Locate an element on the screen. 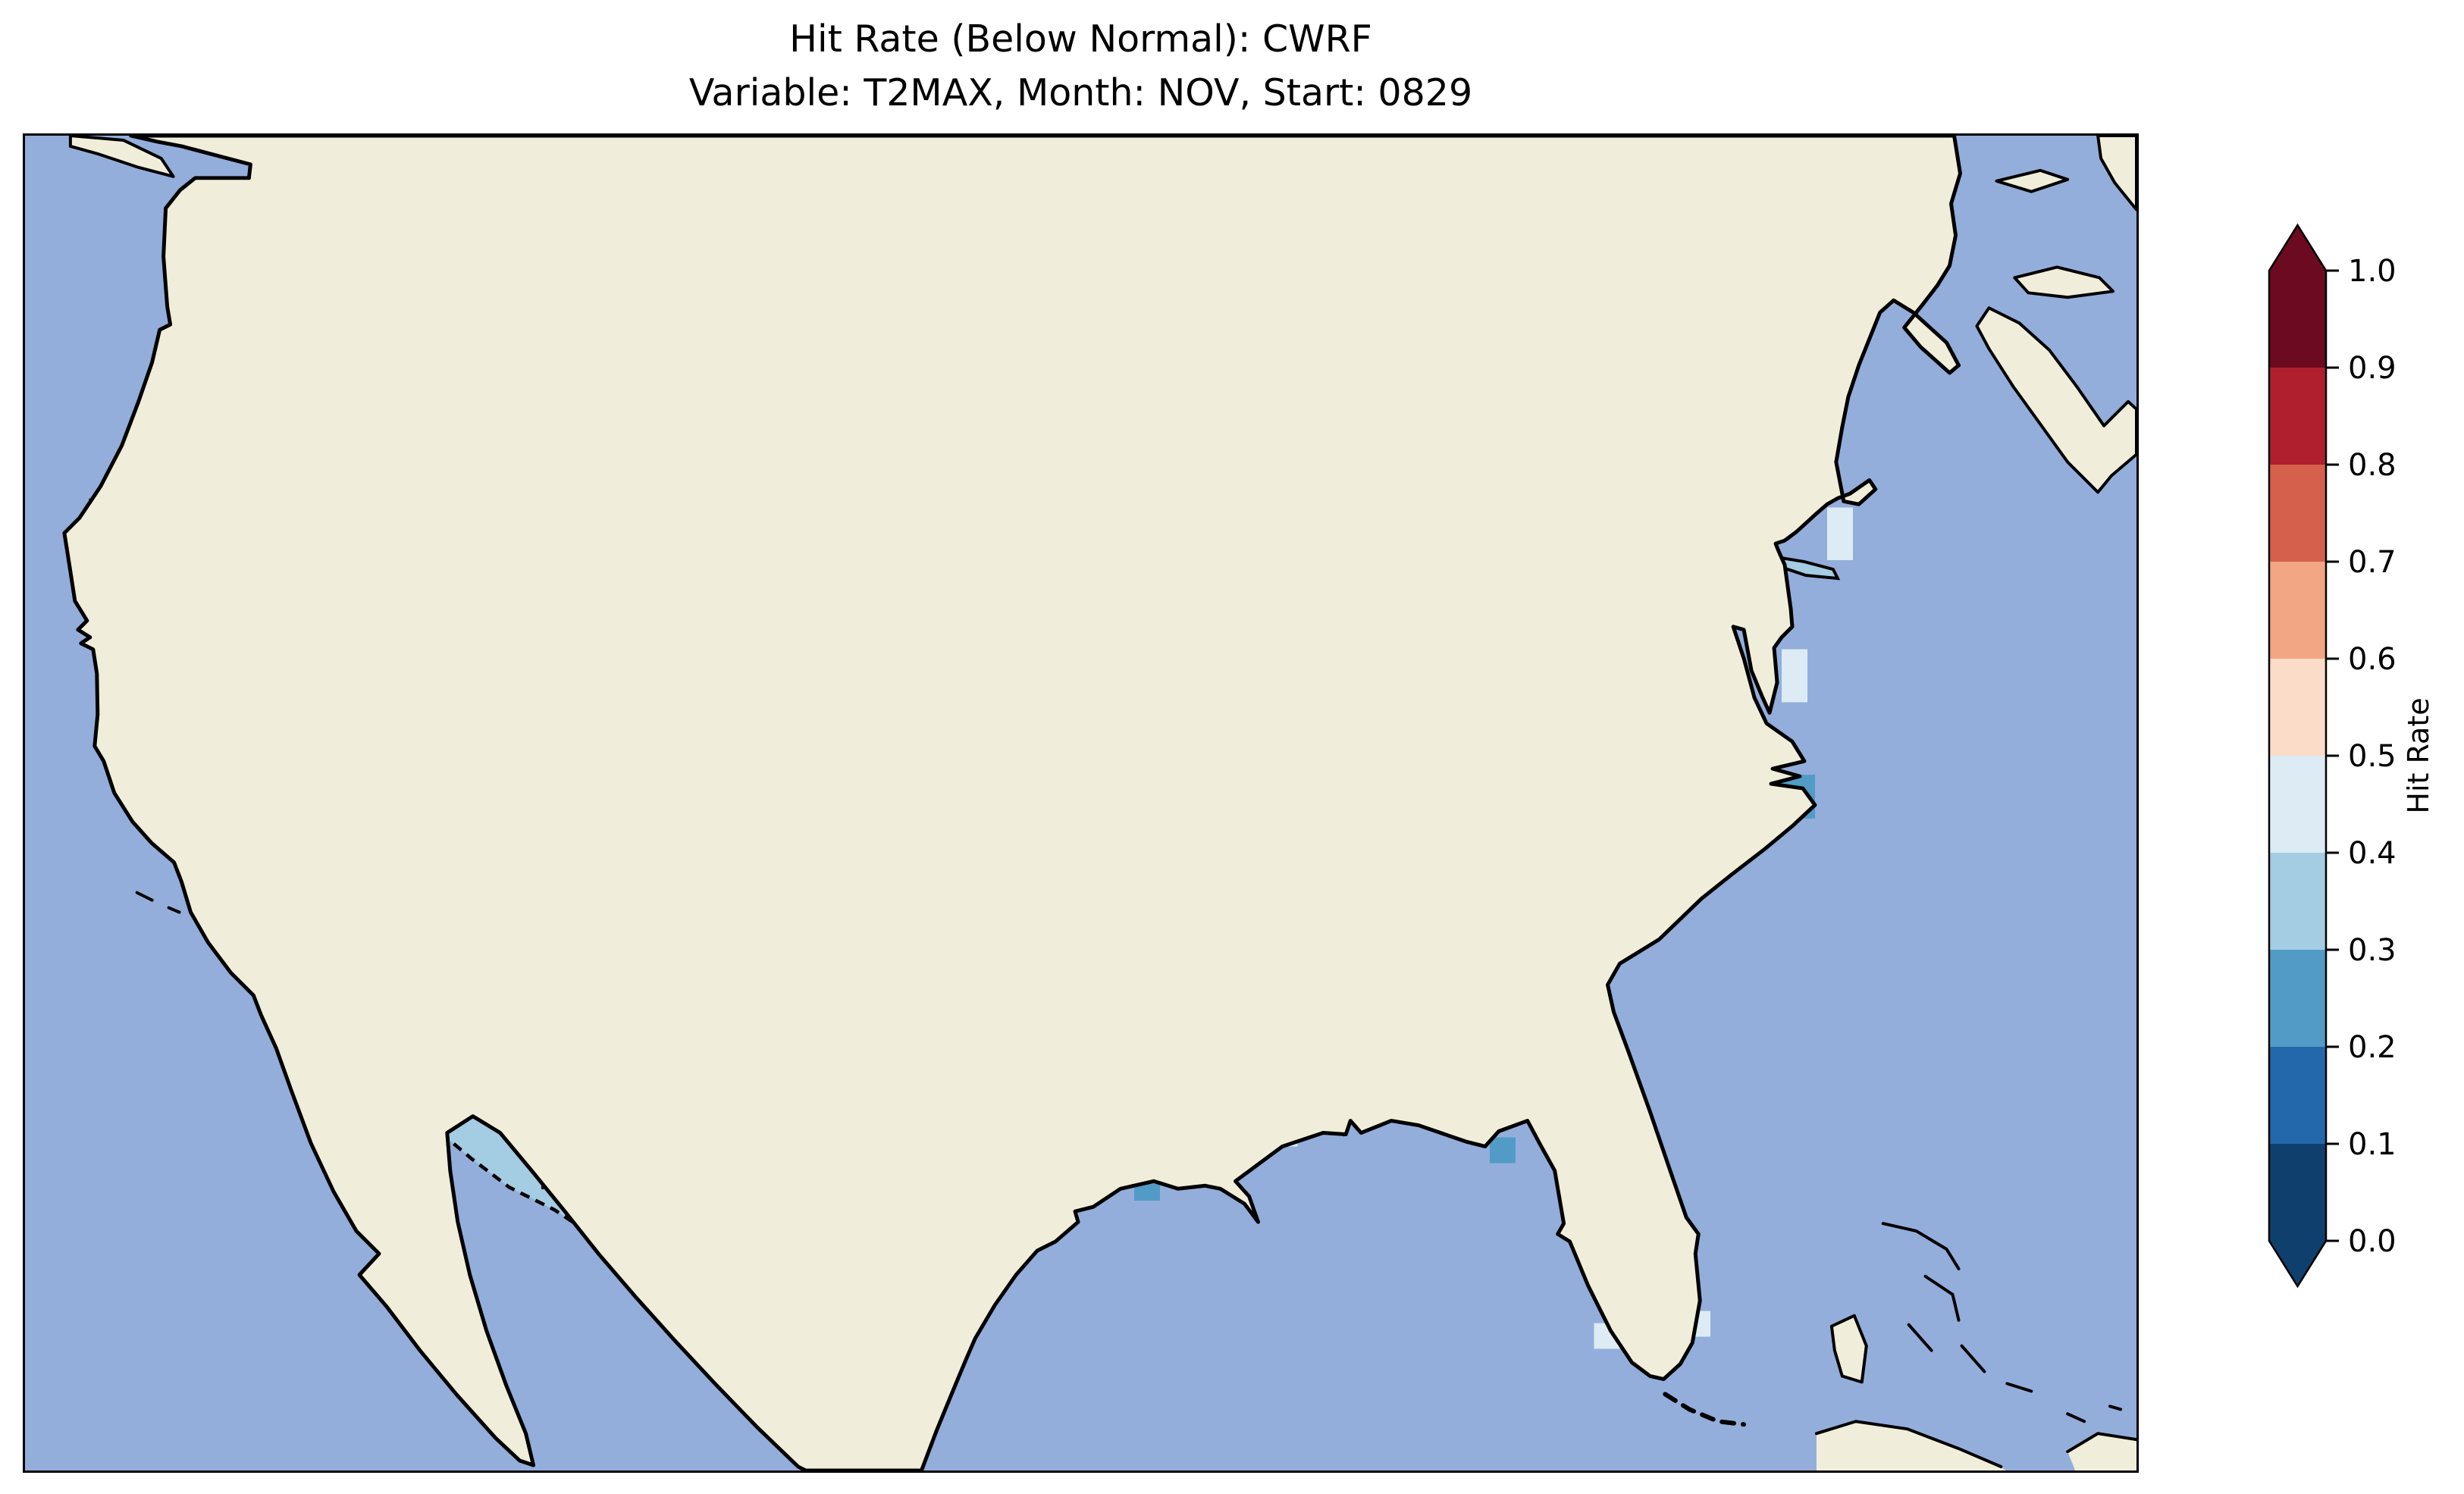  colorbar-segment-0.4-0.5 is located at coordinates (2297, 804).